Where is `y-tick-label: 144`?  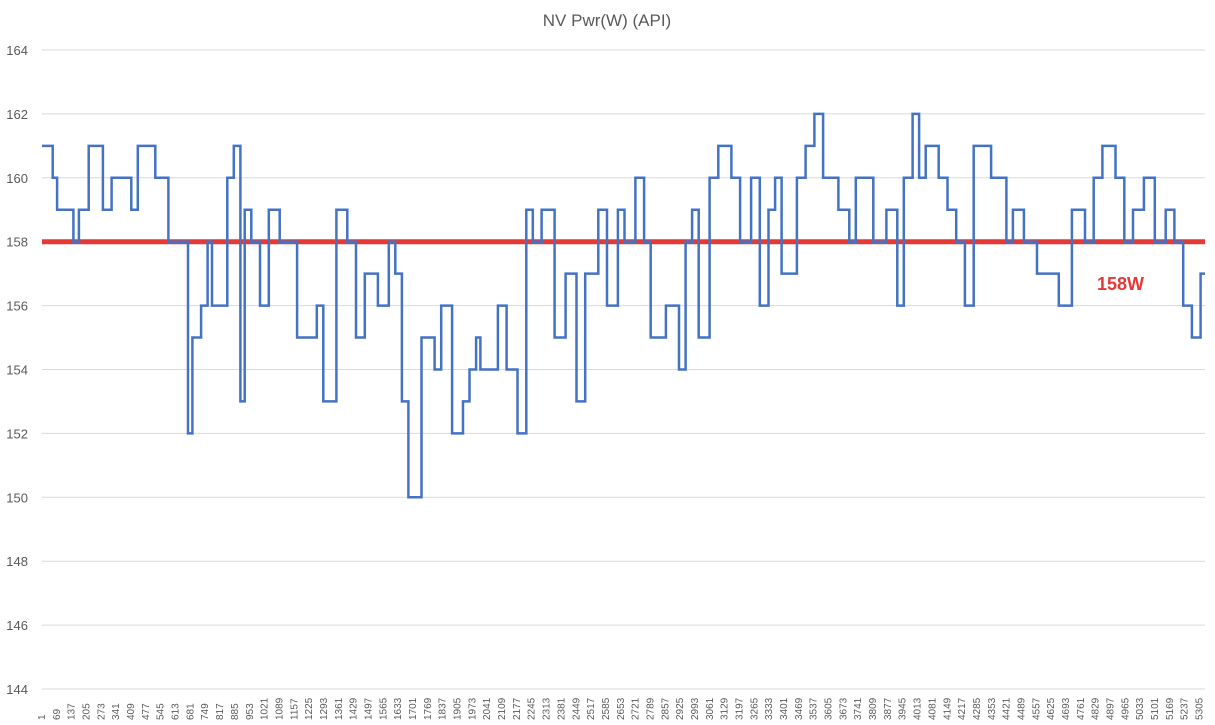 y-tick-label: 144 is located at coordinates (17, 689).